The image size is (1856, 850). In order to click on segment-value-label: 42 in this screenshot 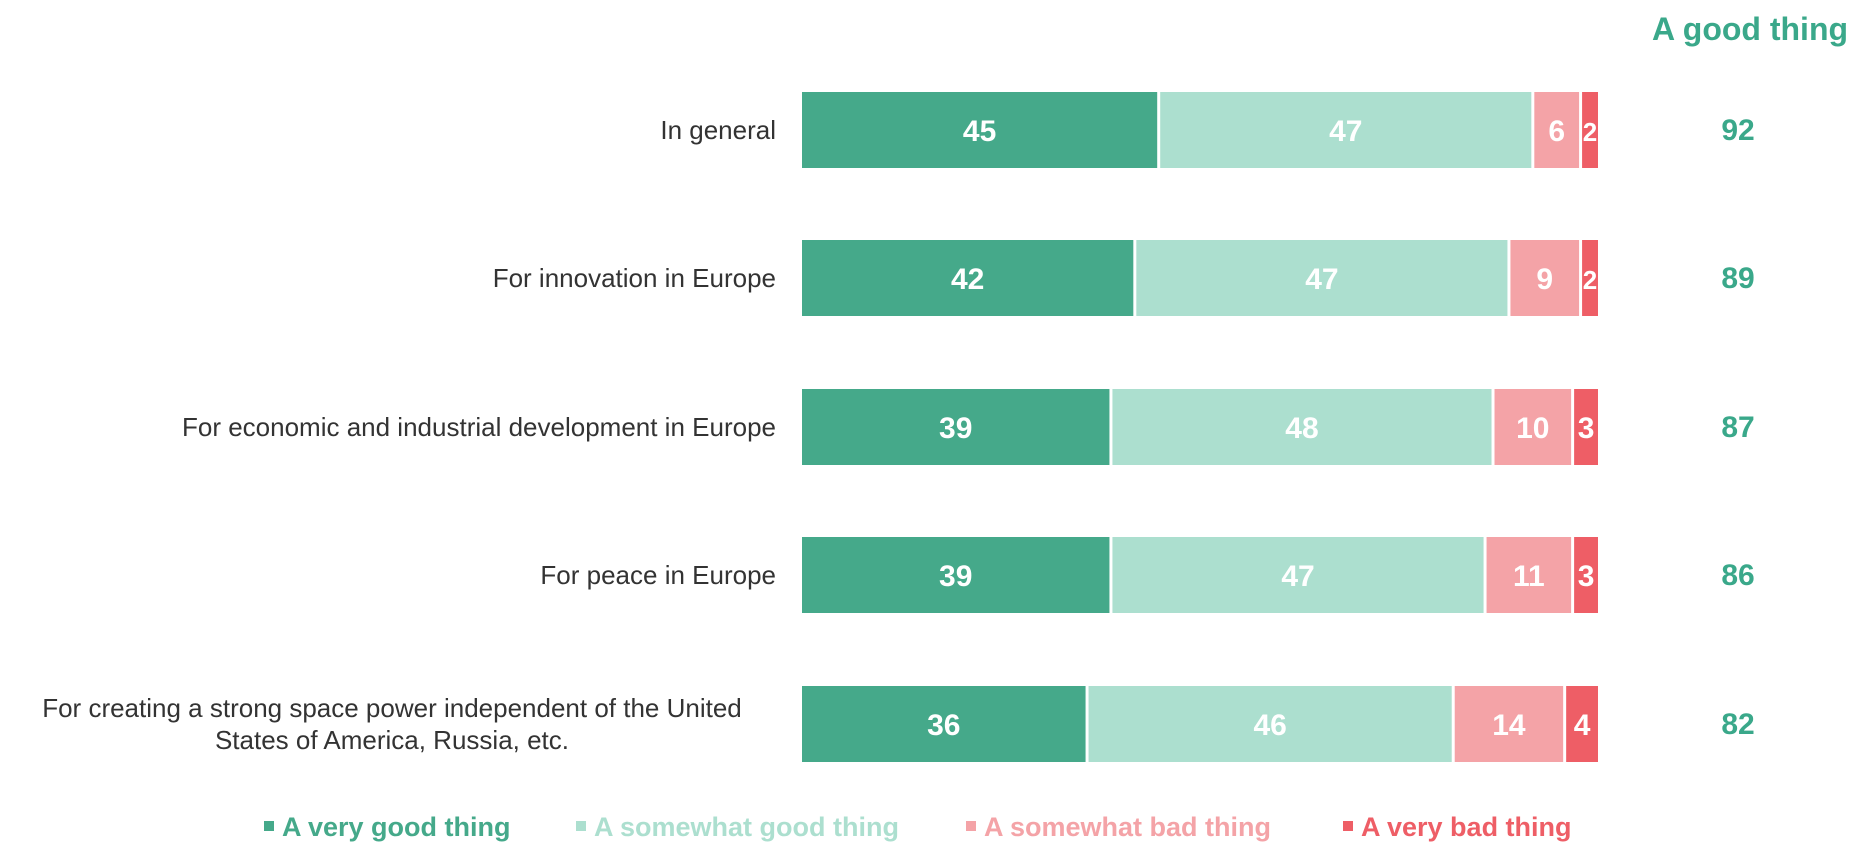, I will do `click(967, 279)`.